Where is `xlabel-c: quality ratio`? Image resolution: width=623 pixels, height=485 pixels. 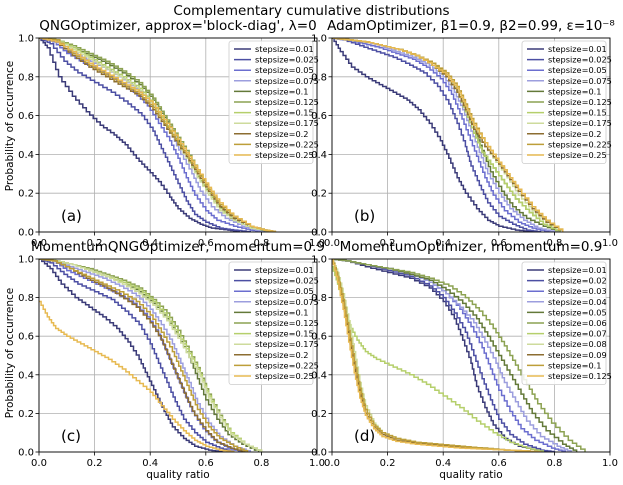 xlabel-c: quality ratio is located at coordinates (177, 475).